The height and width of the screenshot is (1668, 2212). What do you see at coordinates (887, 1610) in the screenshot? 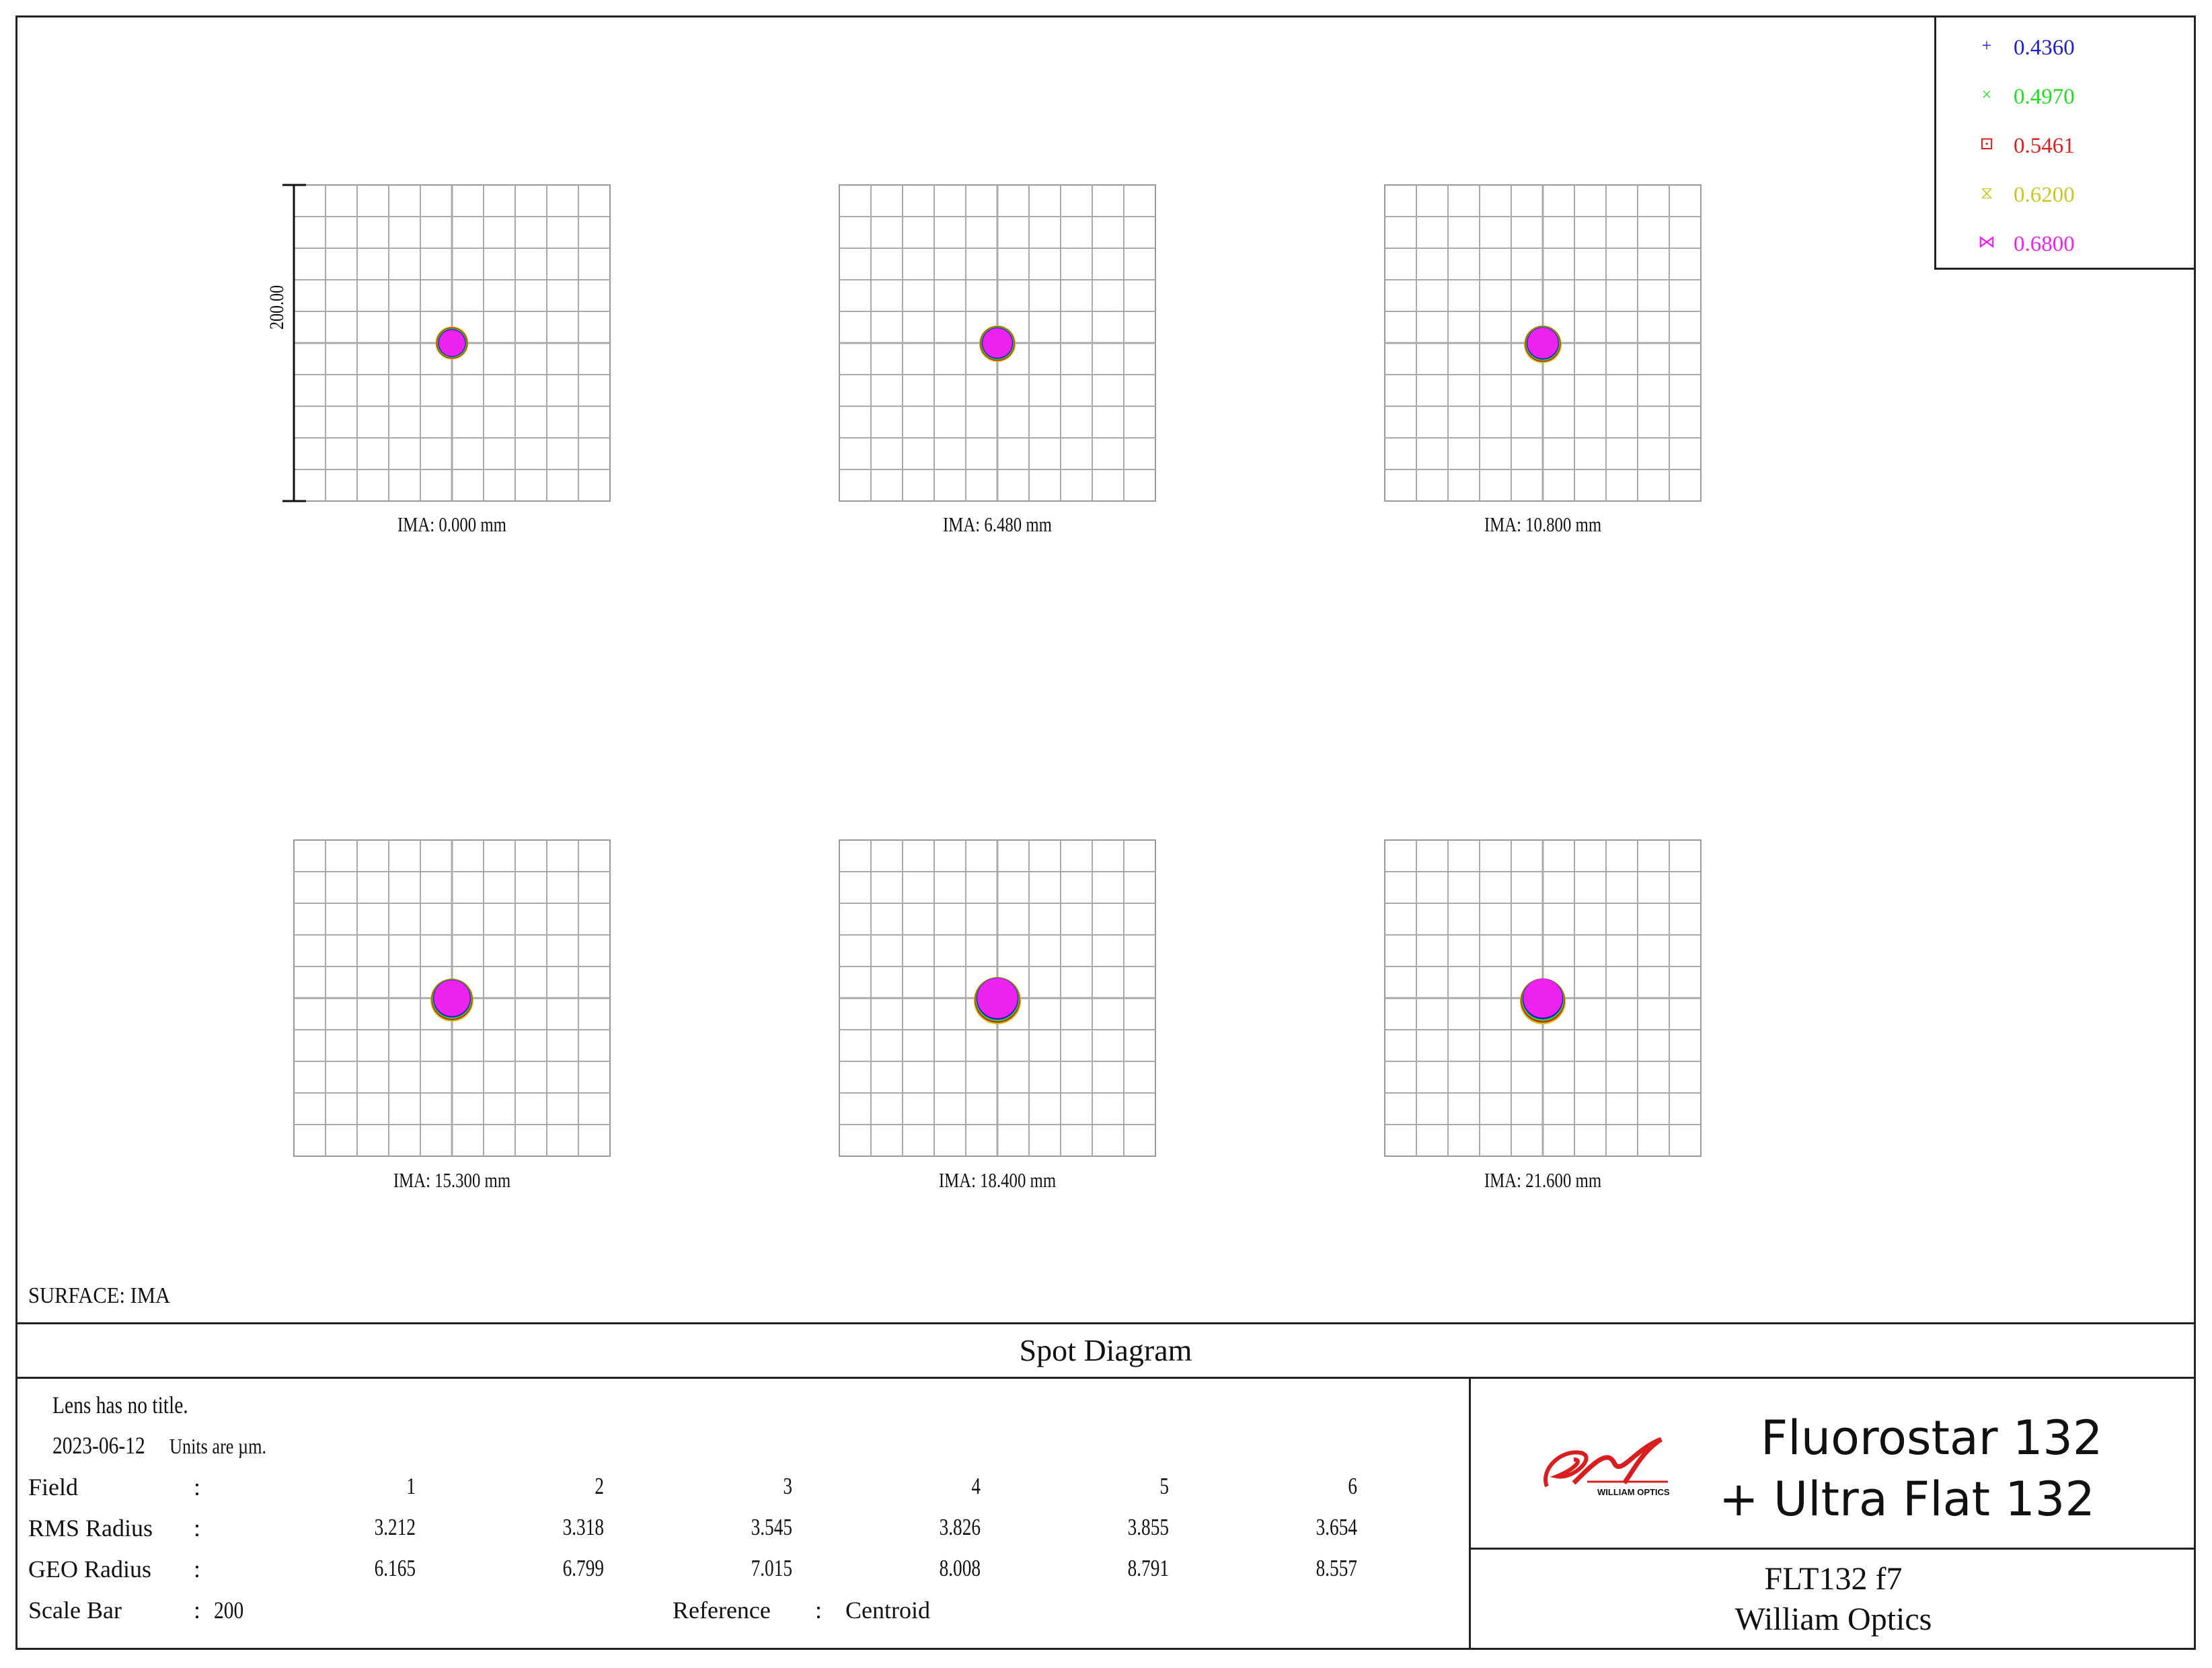
I see `reference-value: Centroid` at bounding box center [887, 1610].